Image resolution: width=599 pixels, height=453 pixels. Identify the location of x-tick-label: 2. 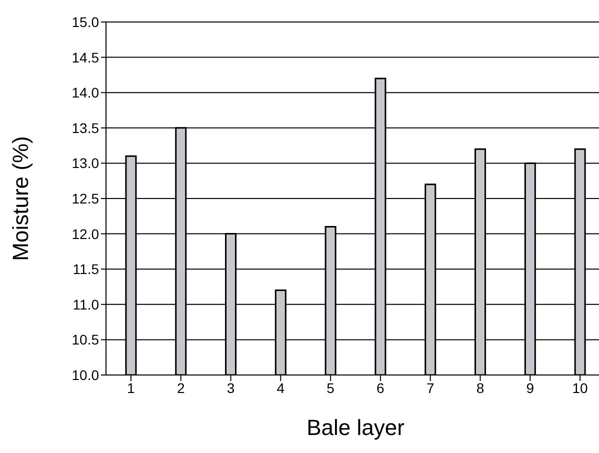
(180, 388).